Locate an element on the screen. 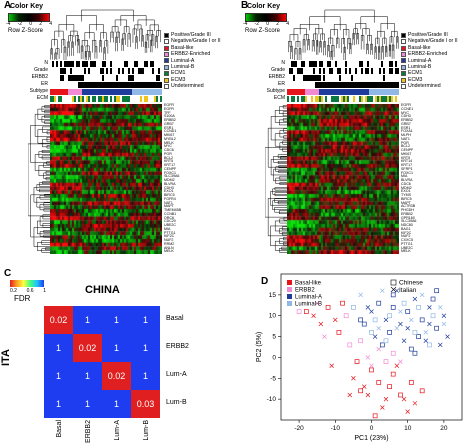 This screenshot has width=474, height=445. y-tick-label: 5 is located at coordinates (274, 337).